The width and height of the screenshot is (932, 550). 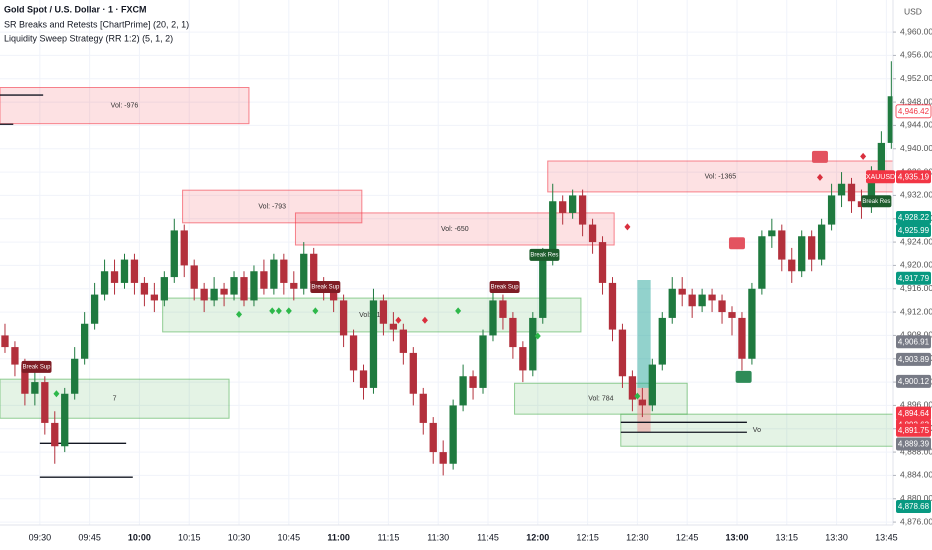 I want to click on y-tick-label: 4,956.00, so click(x=916, y=55).